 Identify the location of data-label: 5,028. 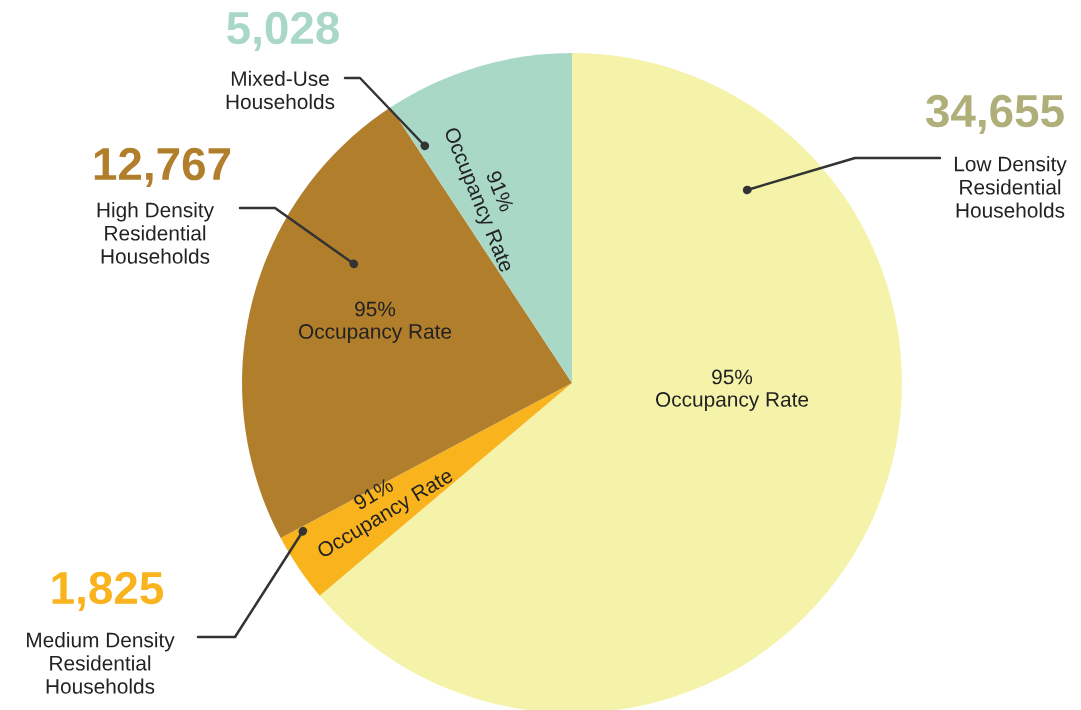
(283, 31).